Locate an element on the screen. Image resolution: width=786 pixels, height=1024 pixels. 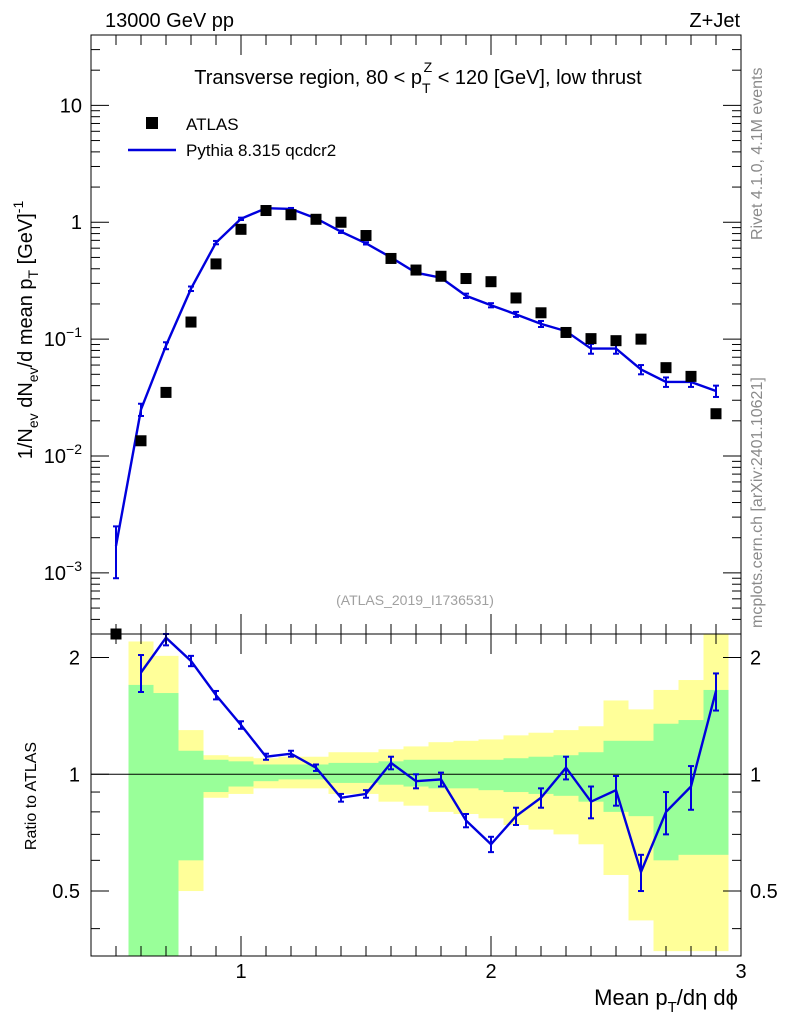
legend-marker-atlas is located at coordinates (152, 123).